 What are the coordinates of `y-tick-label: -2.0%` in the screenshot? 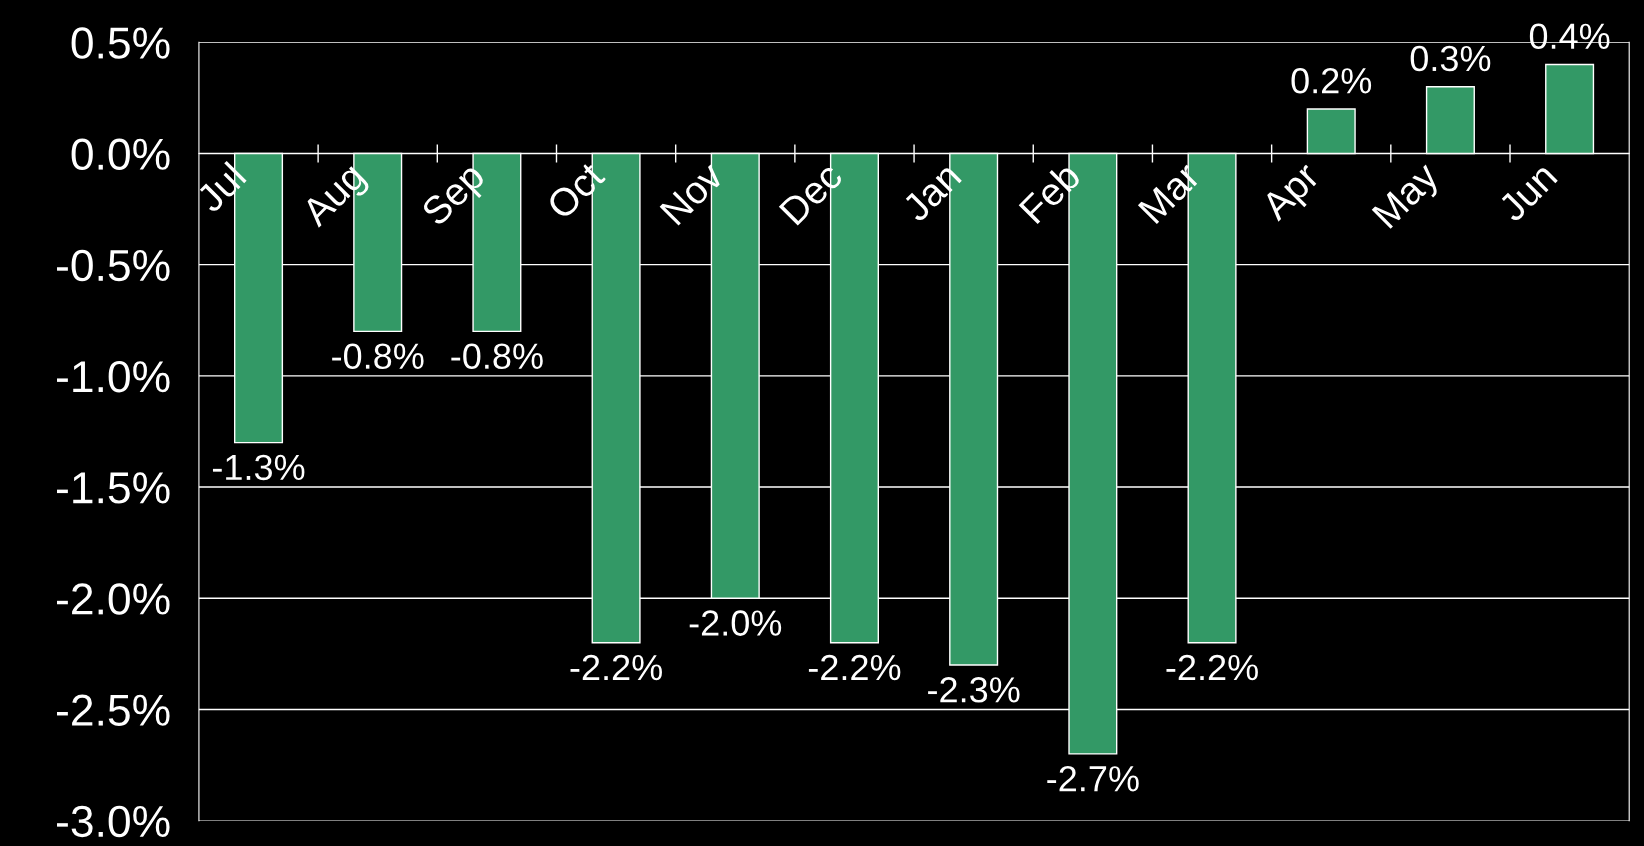 It's located at (113, 599).